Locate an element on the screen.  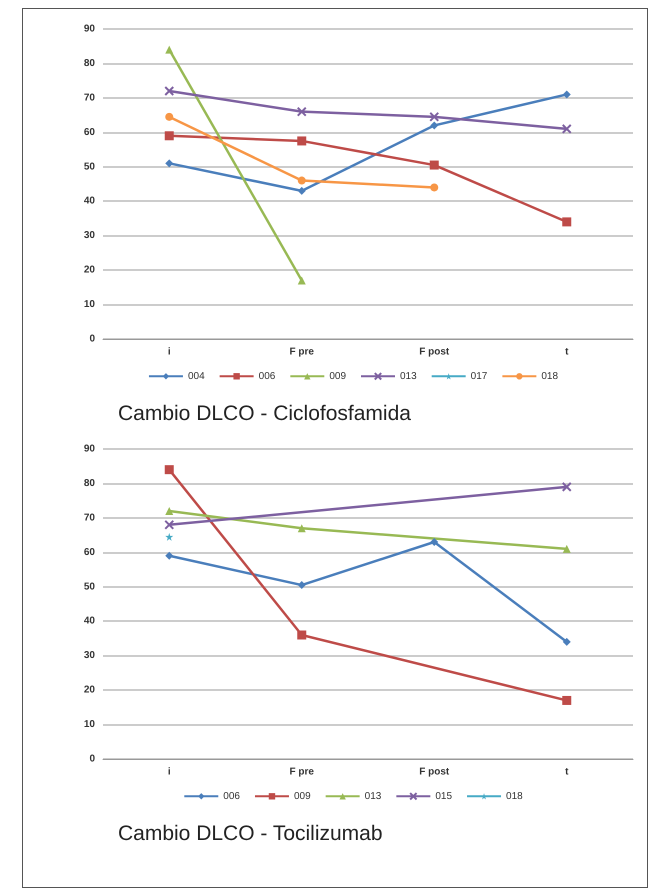
text: Cambio DLCO - Tocilizumab is located at coordinates (250, 833).